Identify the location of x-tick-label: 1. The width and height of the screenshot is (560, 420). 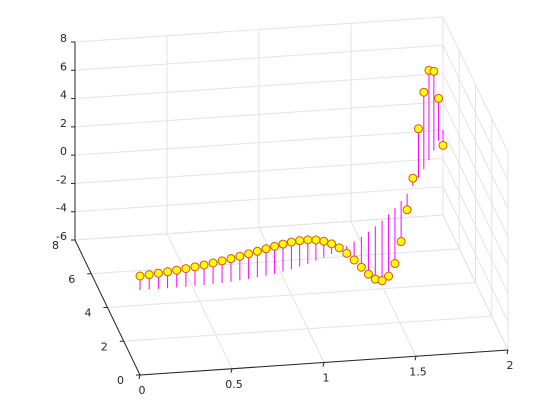
(326, 378).